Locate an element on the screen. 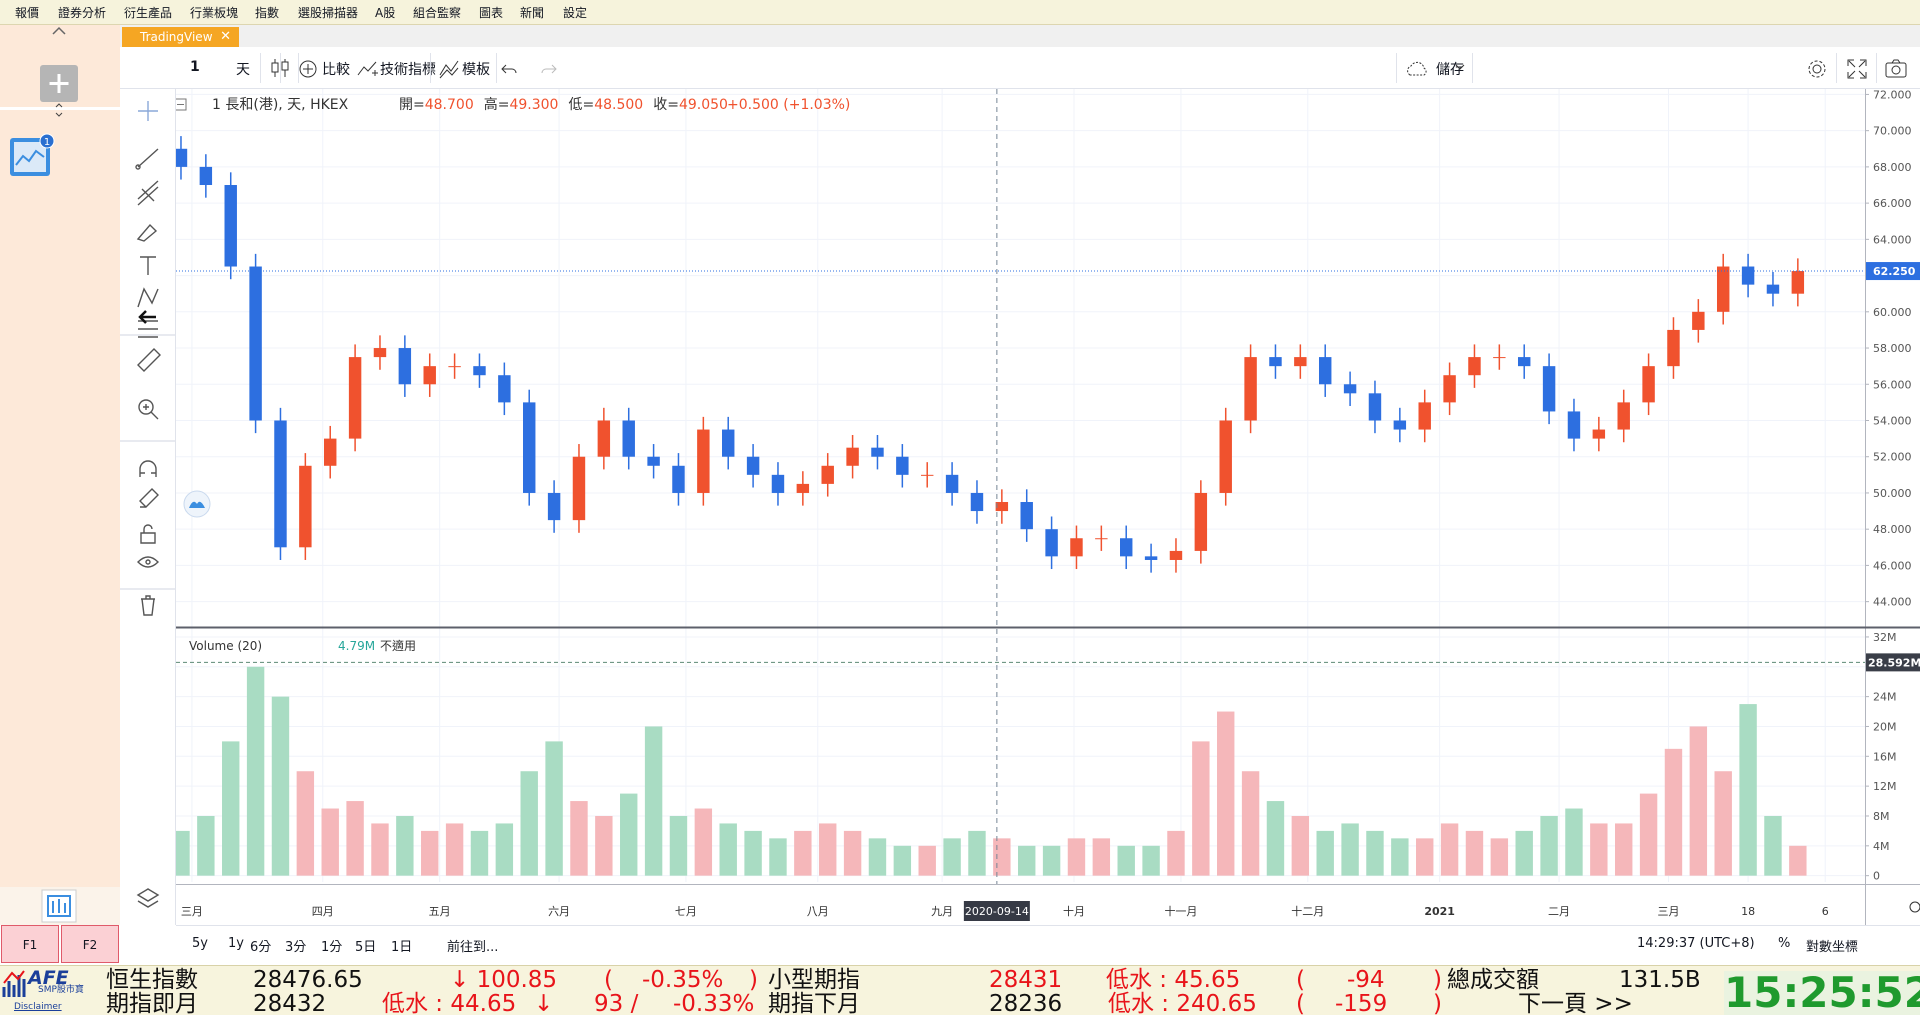  menu-item: 衍生產品 is located at coordinates (148, 13).